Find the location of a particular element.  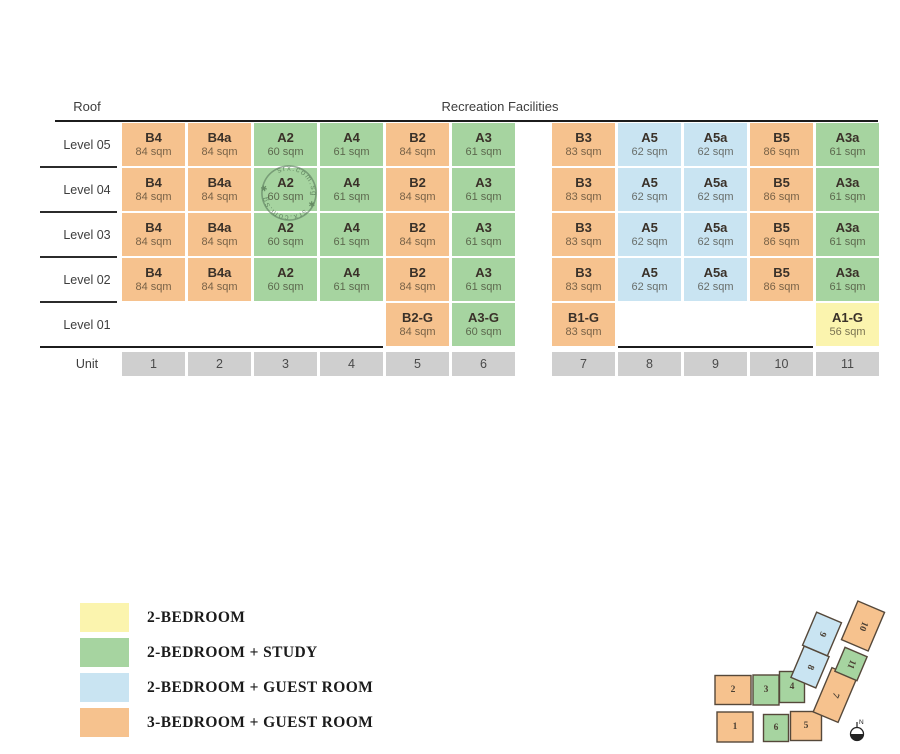

unit-cell: A2 60 sqm is located at coordinates (285, 144).